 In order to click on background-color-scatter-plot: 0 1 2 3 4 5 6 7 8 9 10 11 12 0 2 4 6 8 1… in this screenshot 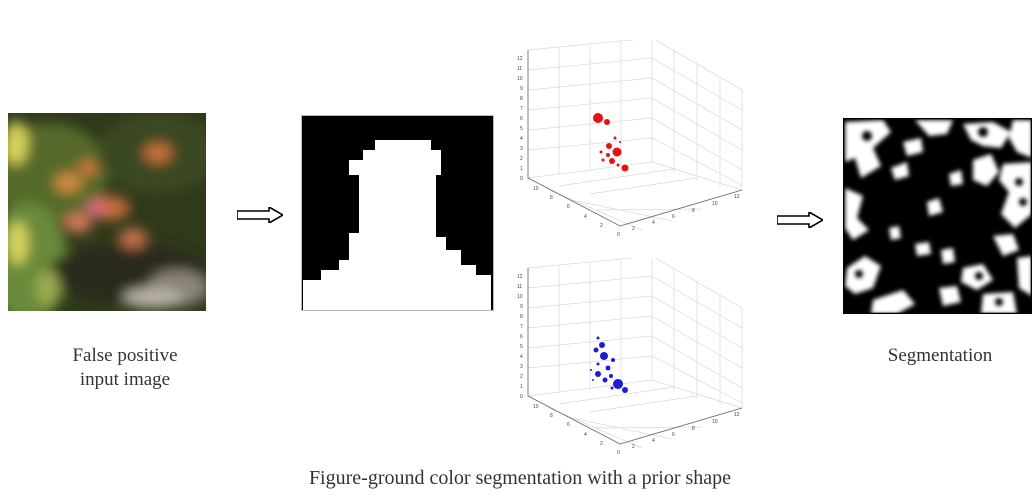, I will do `click(638, 361)`.